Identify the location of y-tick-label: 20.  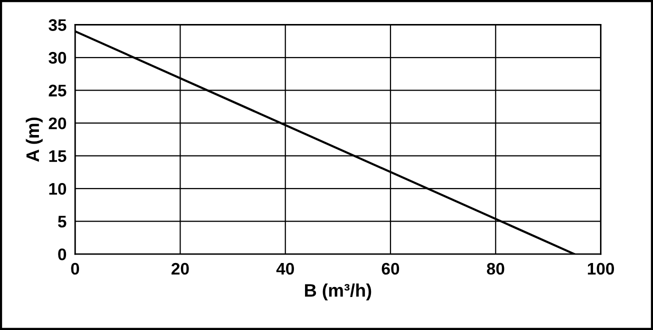
(57, 123).